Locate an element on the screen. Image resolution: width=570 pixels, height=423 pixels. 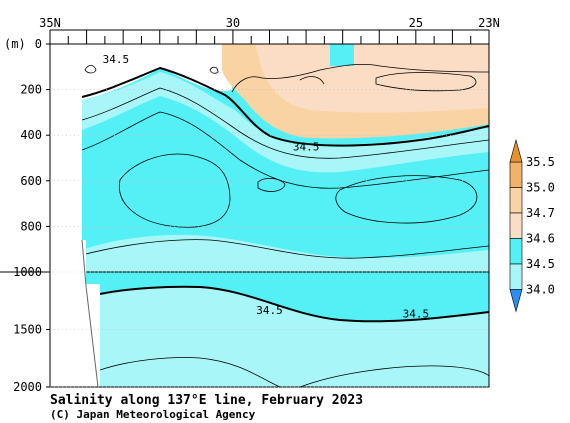
y-tick-label: 800 is located at coordinates (31, 226).